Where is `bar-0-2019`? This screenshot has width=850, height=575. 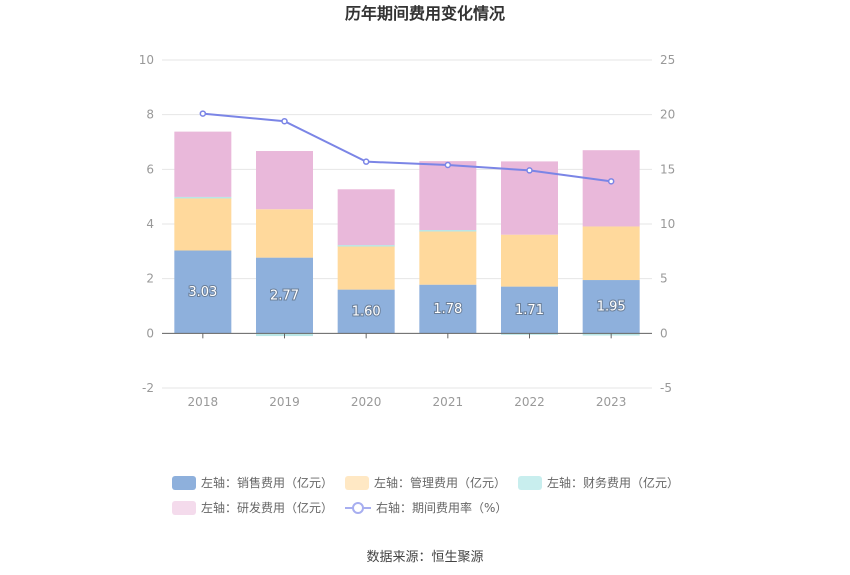 bar-0-2019 is located at coordinates (284, 295).